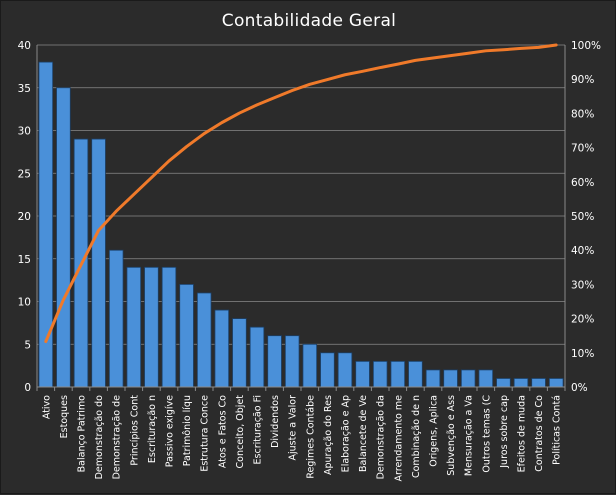  What do you see at coordinates (152, 429) in the screenshot?
I see `category-label: Escrituração n` at bounding box center [152, 429].